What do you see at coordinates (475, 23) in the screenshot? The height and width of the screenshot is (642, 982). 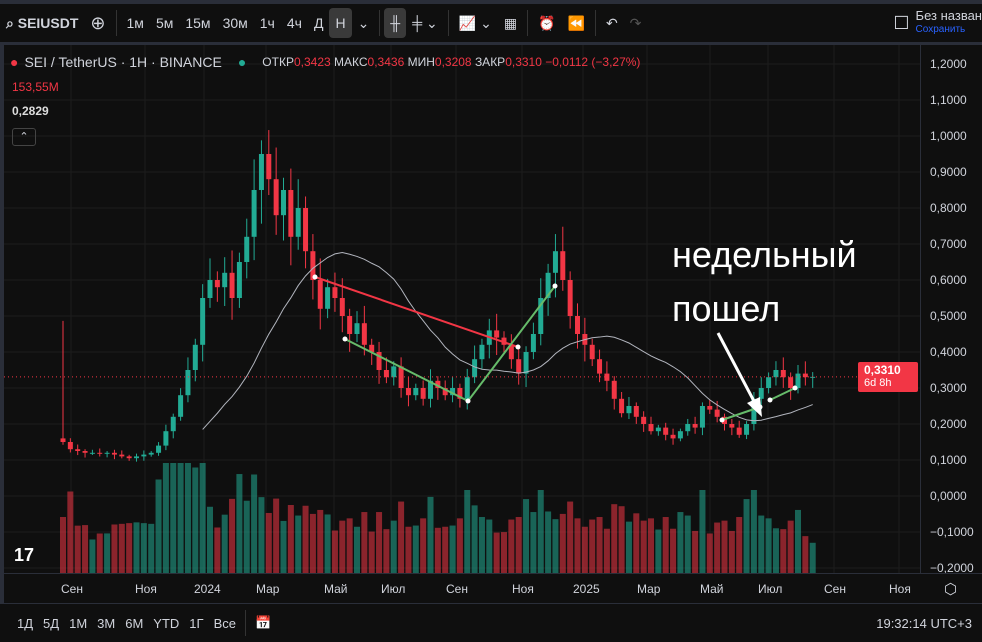 I see `indicators-icon: 📈 ⌄` at bounding box center [475, 23].